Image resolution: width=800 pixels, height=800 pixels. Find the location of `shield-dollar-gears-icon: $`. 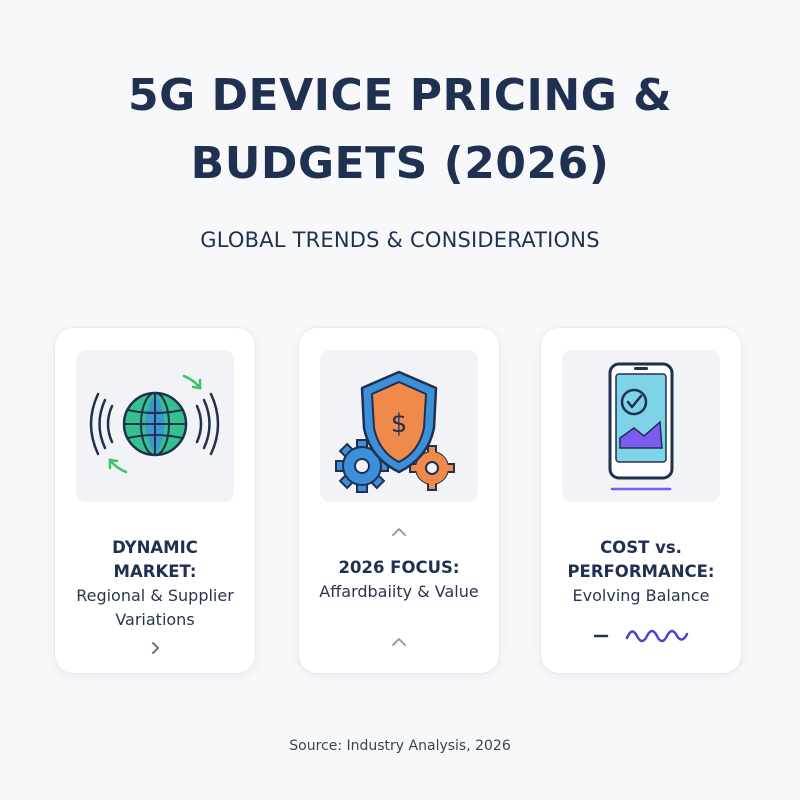

shield-dollar-gears-icon: $ is located at coordinates (395, 431).